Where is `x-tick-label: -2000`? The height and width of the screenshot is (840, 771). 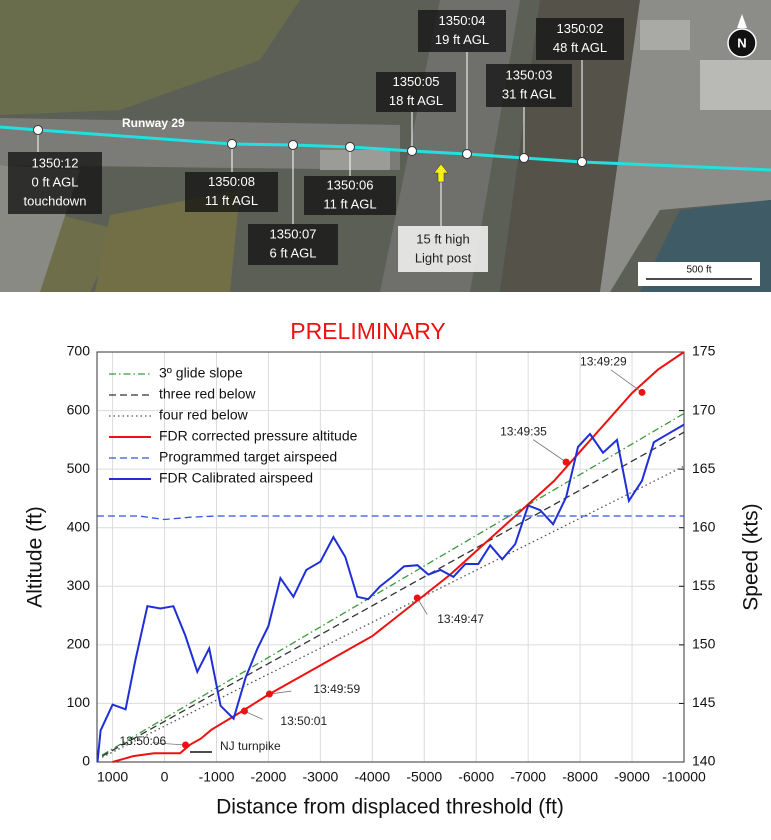
x-tick-label: -2000 is located at coordinates (269, 777).